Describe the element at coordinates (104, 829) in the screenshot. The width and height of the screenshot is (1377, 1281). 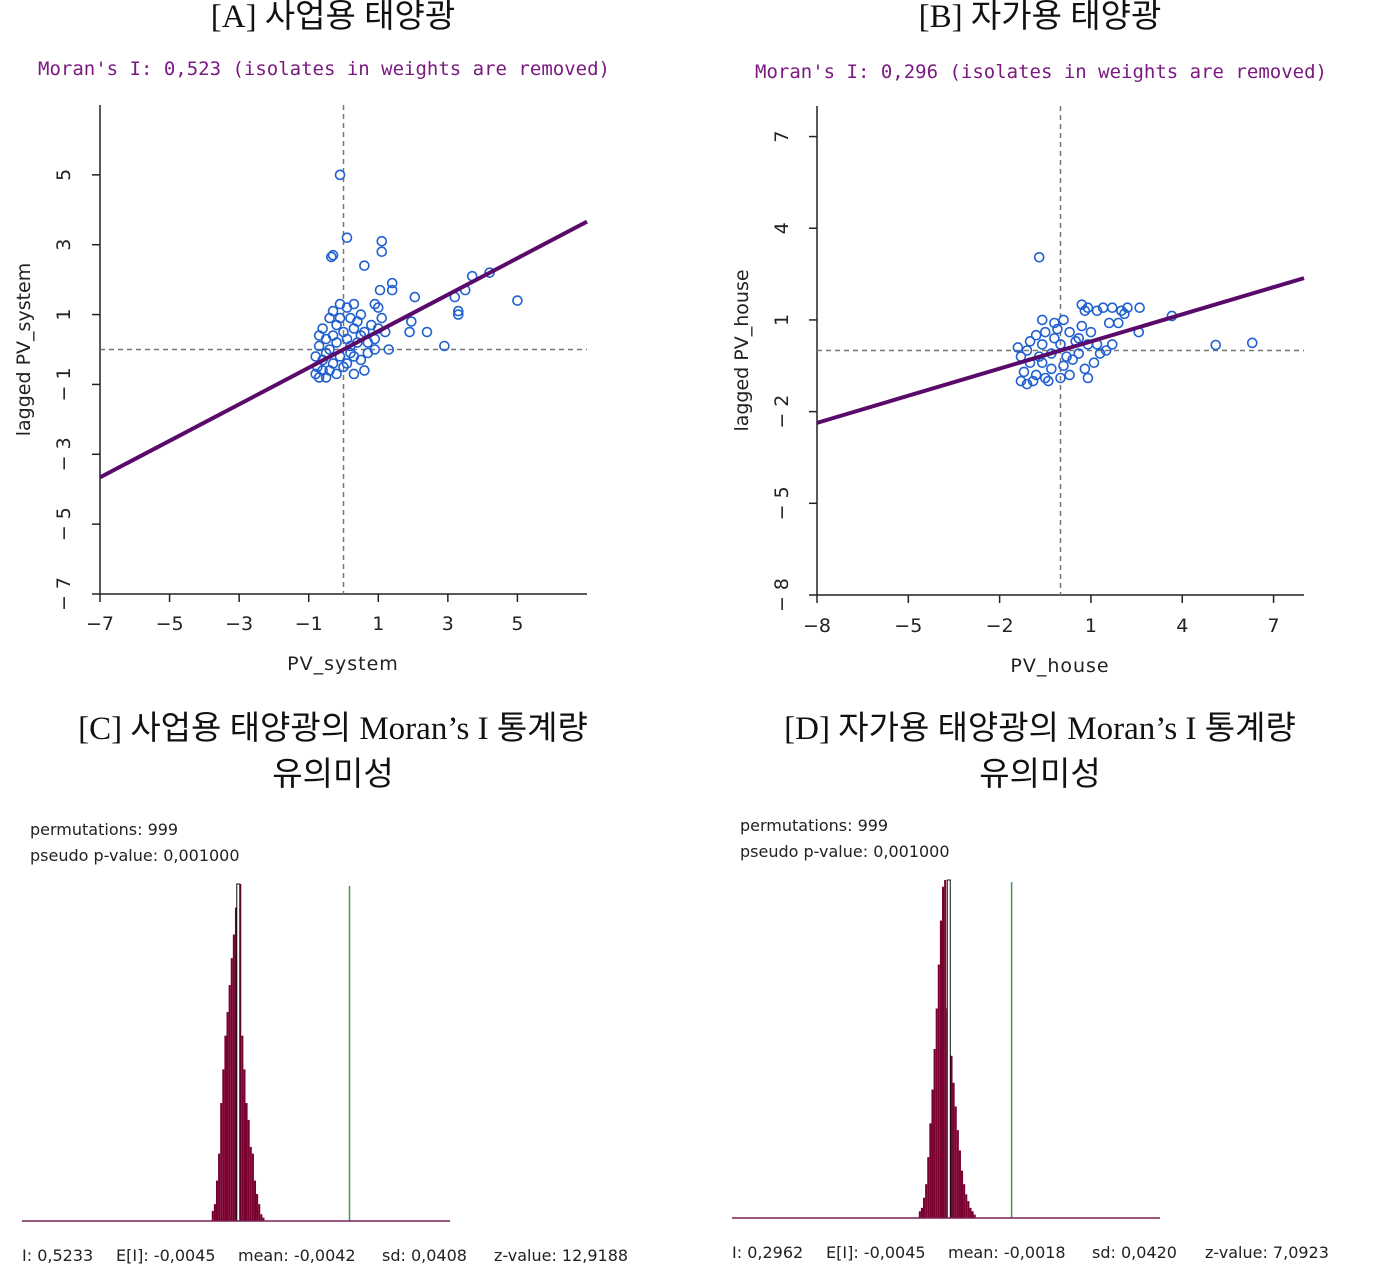
I see `panel-c-permutations: permutations: 999` at that location.